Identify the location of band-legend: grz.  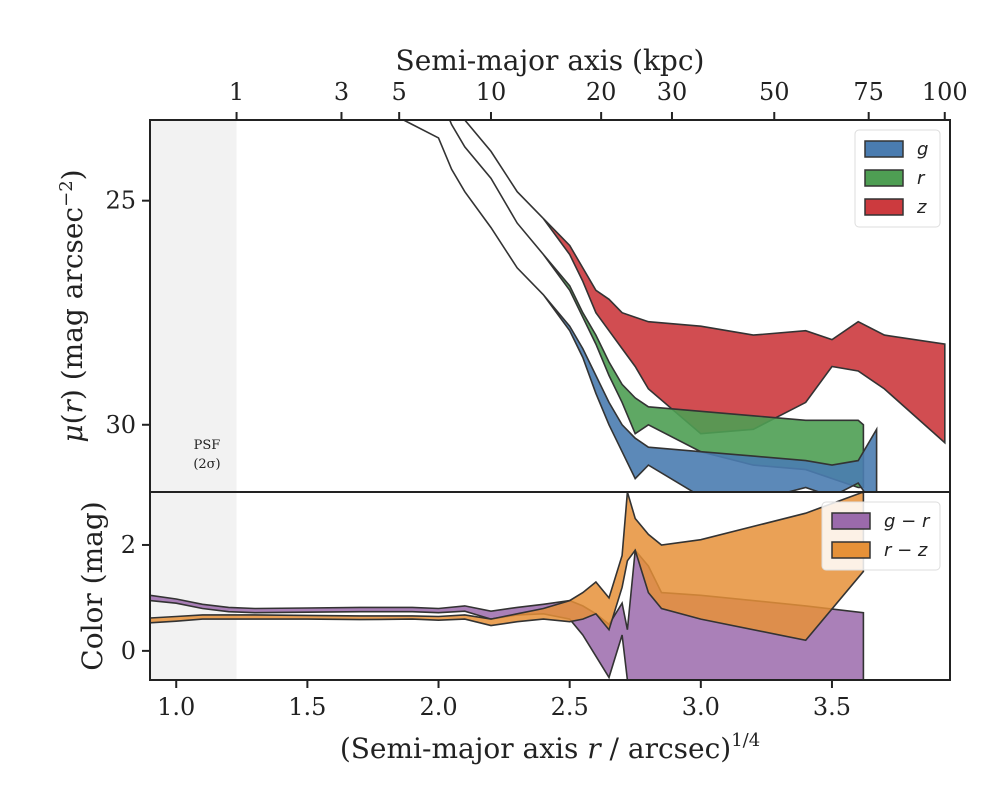
(897, 178).